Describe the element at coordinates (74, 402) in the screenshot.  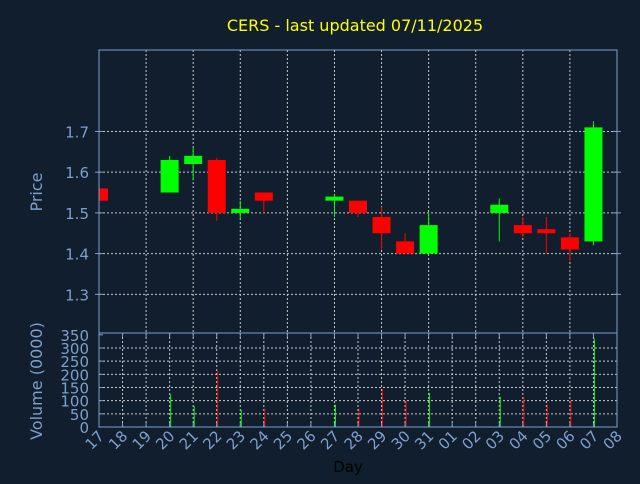
I see `volume-tick-label: 100` at that location.